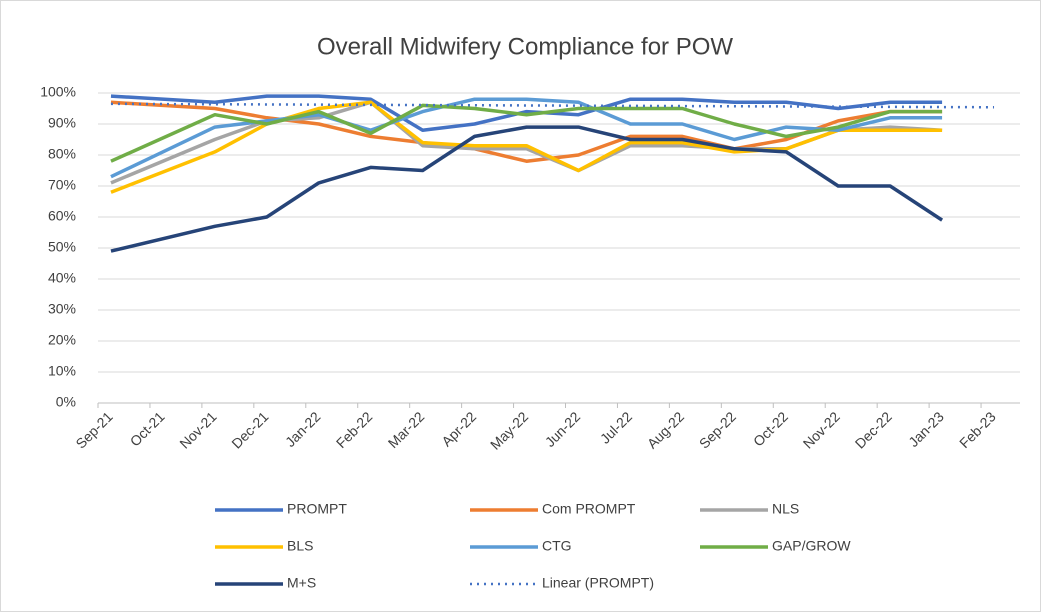 Image resolution: width=1041 pixels, height=612 pixels. What do you see at coordinates (526, 133) in the screenshot?
I see `series-line` at bounding box center [526, 133].